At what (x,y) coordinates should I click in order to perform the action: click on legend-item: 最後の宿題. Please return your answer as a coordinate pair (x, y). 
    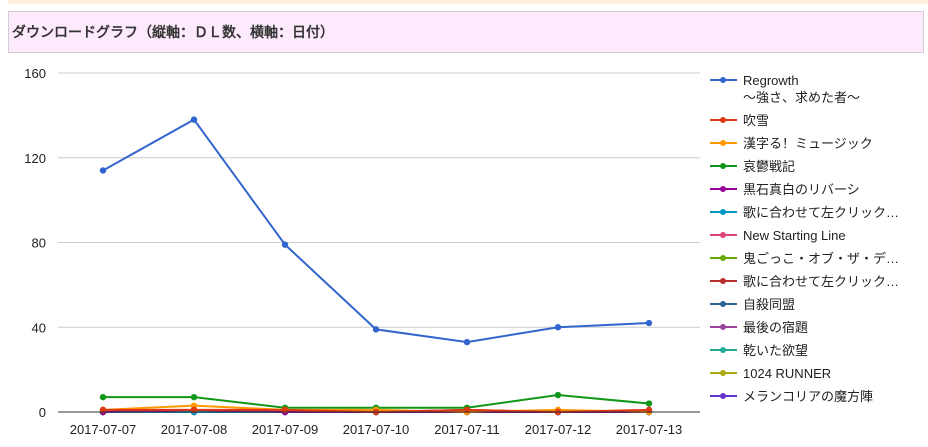
    Looking at the image, I should click on (759, 327).